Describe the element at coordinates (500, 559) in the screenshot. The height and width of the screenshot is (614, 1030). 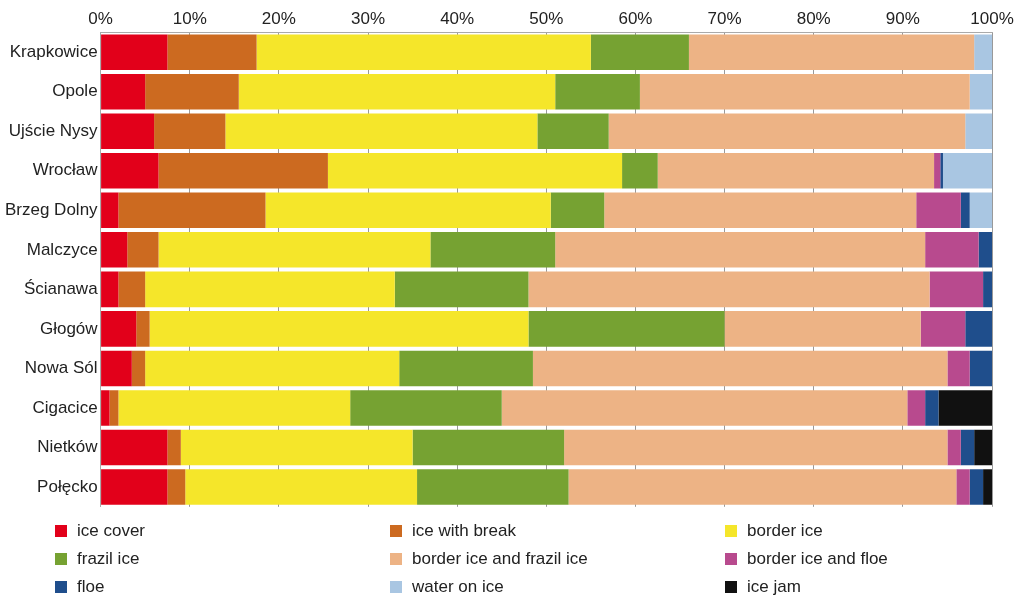
I see `legend-label: border ice and frazil ice` at that location.